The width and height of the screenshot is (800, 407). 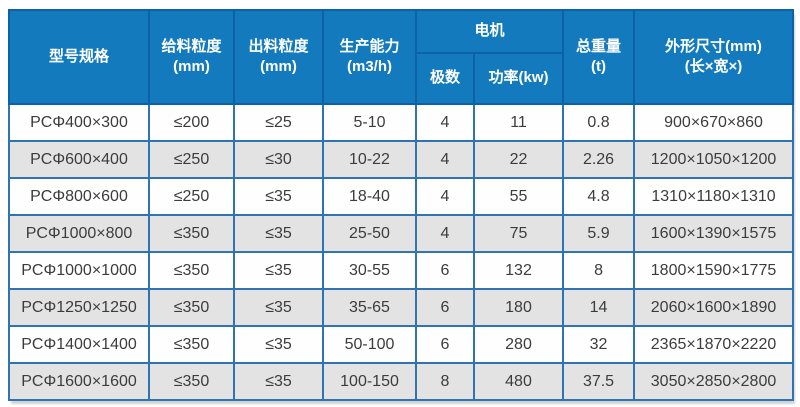 What do you see at coordinates (445, 78) in the screenshot?
I see `header-motor-poles: 极数` at bounding box center [445, 78].